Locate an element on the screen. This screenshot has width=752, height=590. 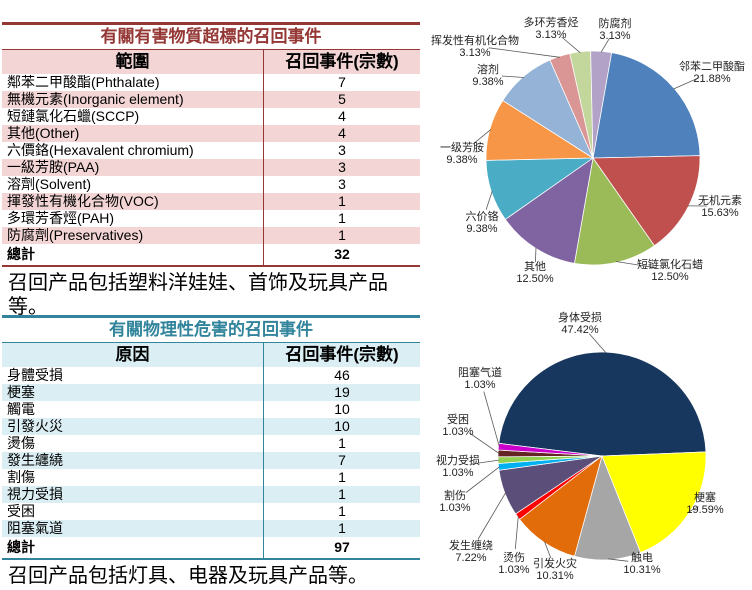
table-row: 引發火災 10 is located at coordinates (211, 426).